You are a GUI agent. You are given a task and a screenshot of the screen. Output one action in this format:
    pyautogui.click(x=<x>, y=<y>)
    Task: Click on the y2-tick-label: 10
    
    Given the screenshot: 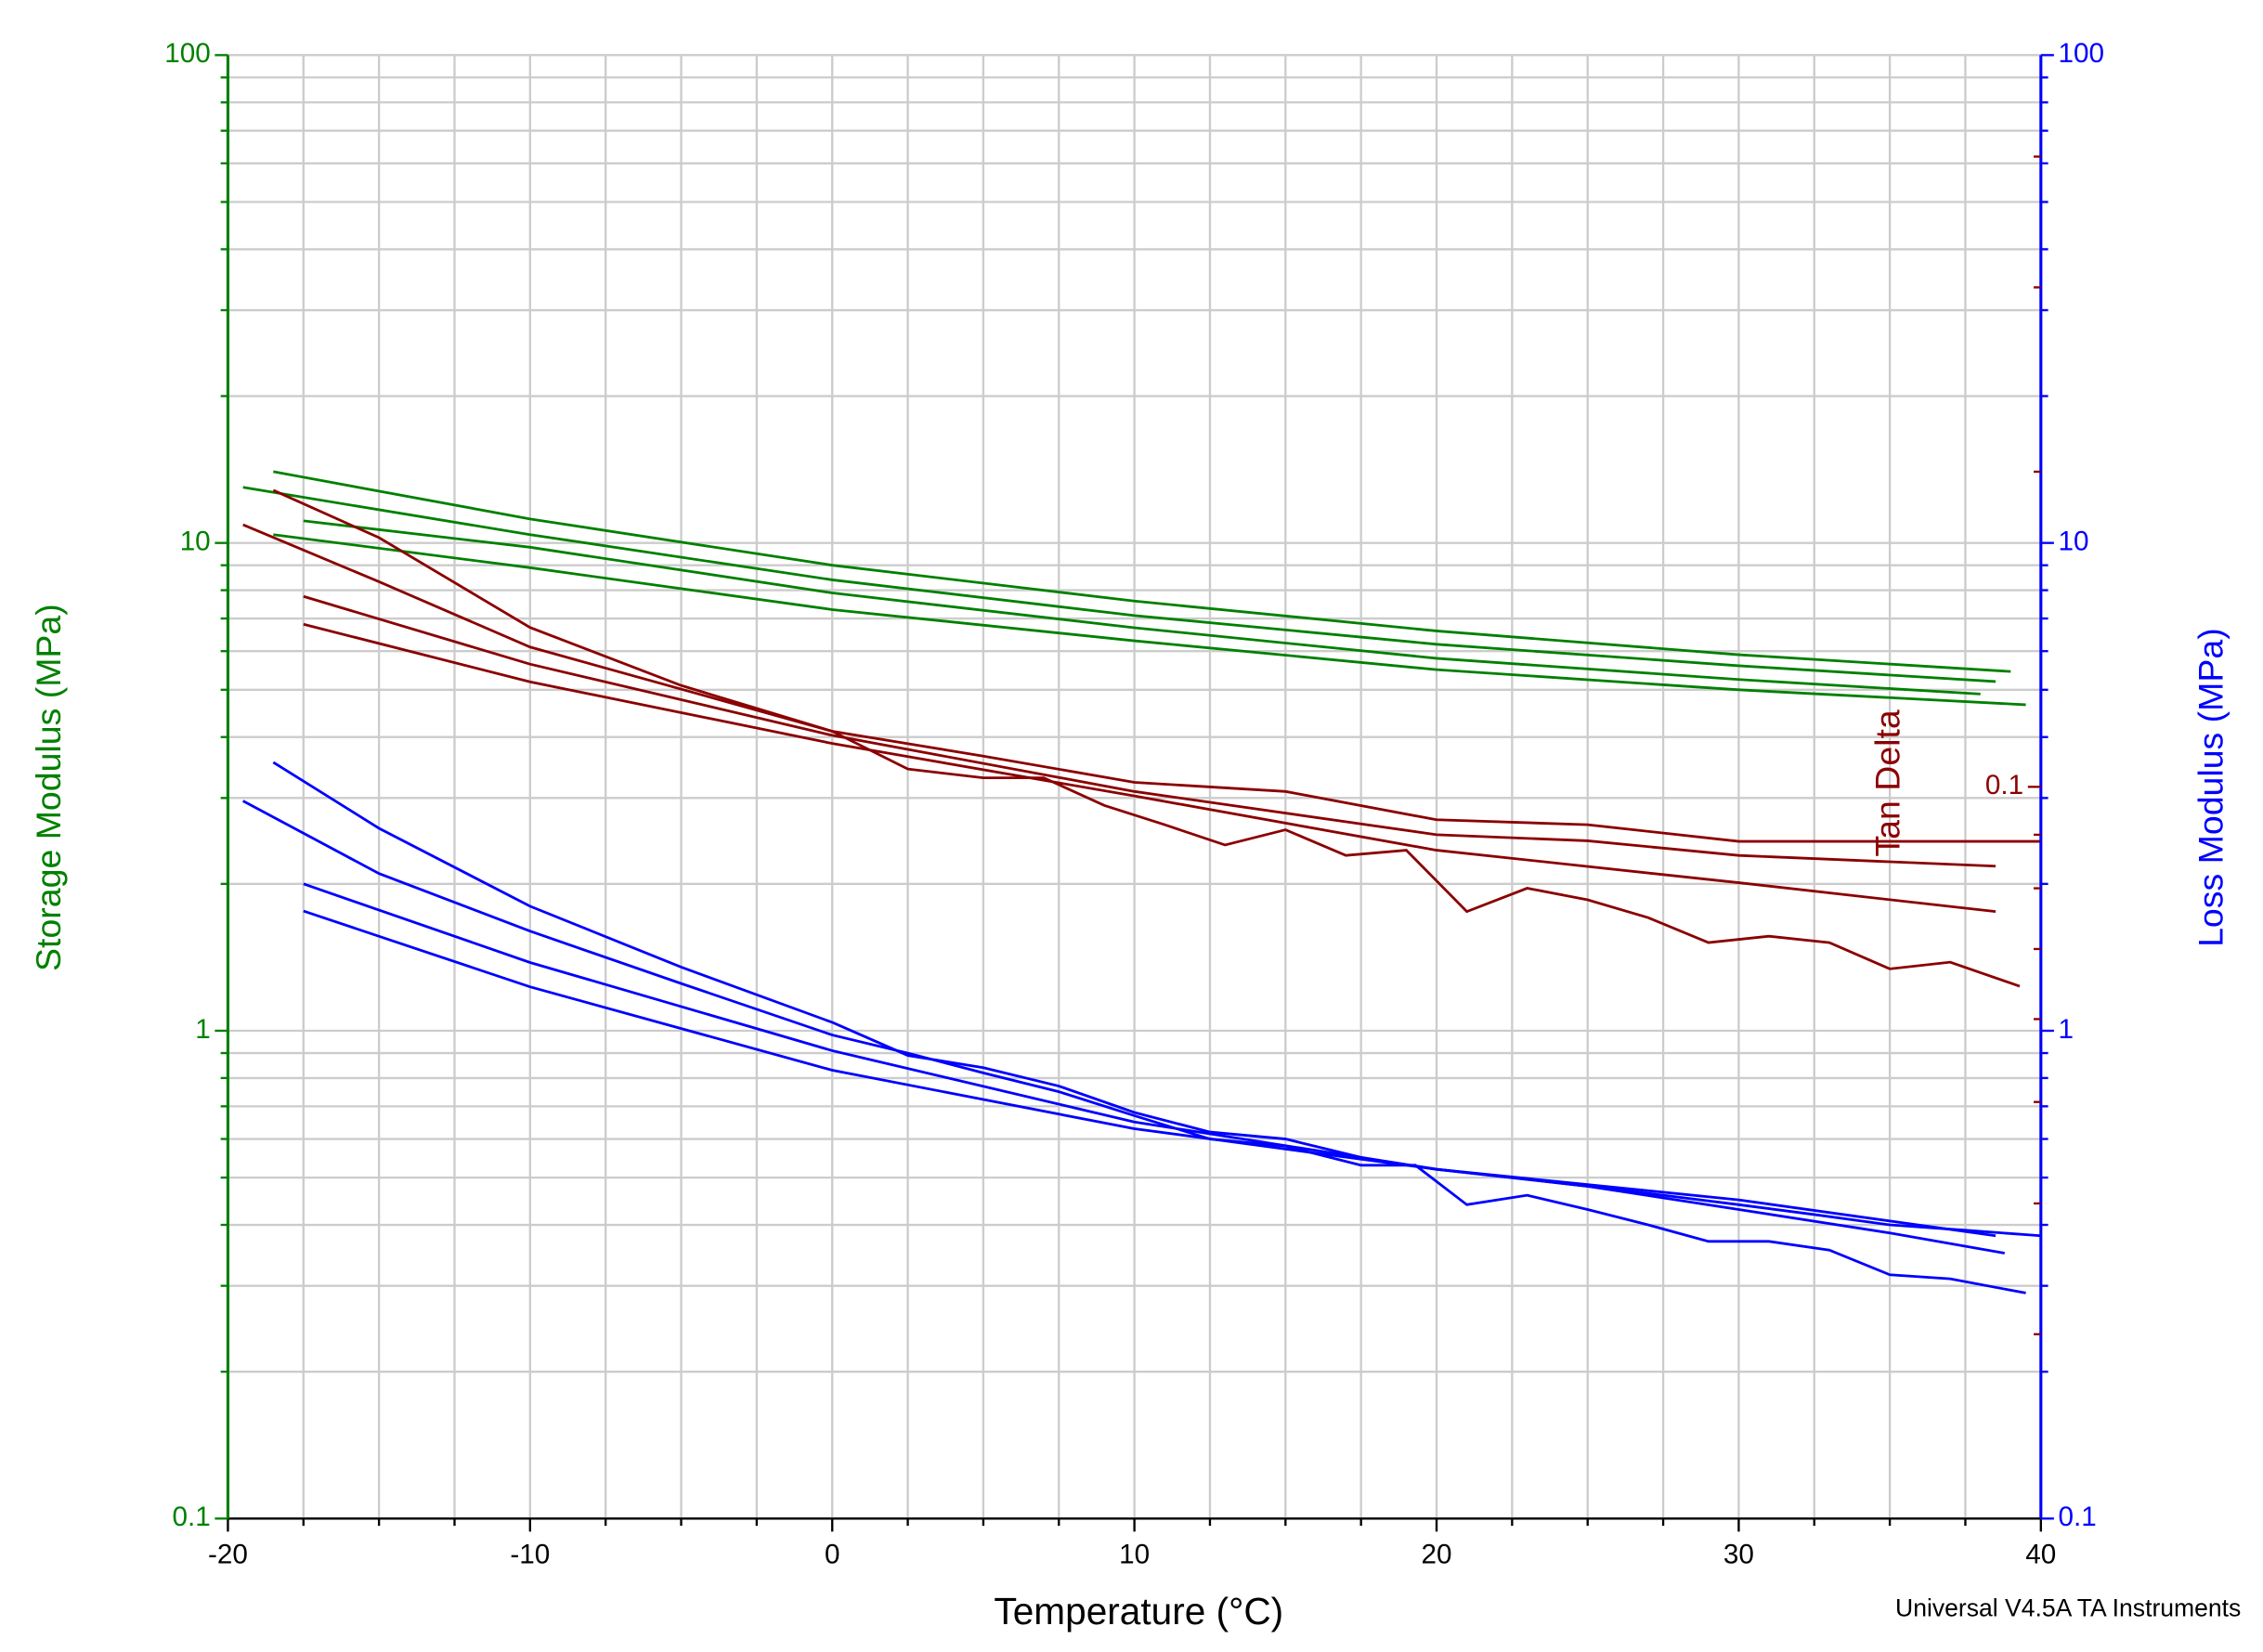 What is the action you would take?
    pyautogui.click(x=2074, y=542)
    